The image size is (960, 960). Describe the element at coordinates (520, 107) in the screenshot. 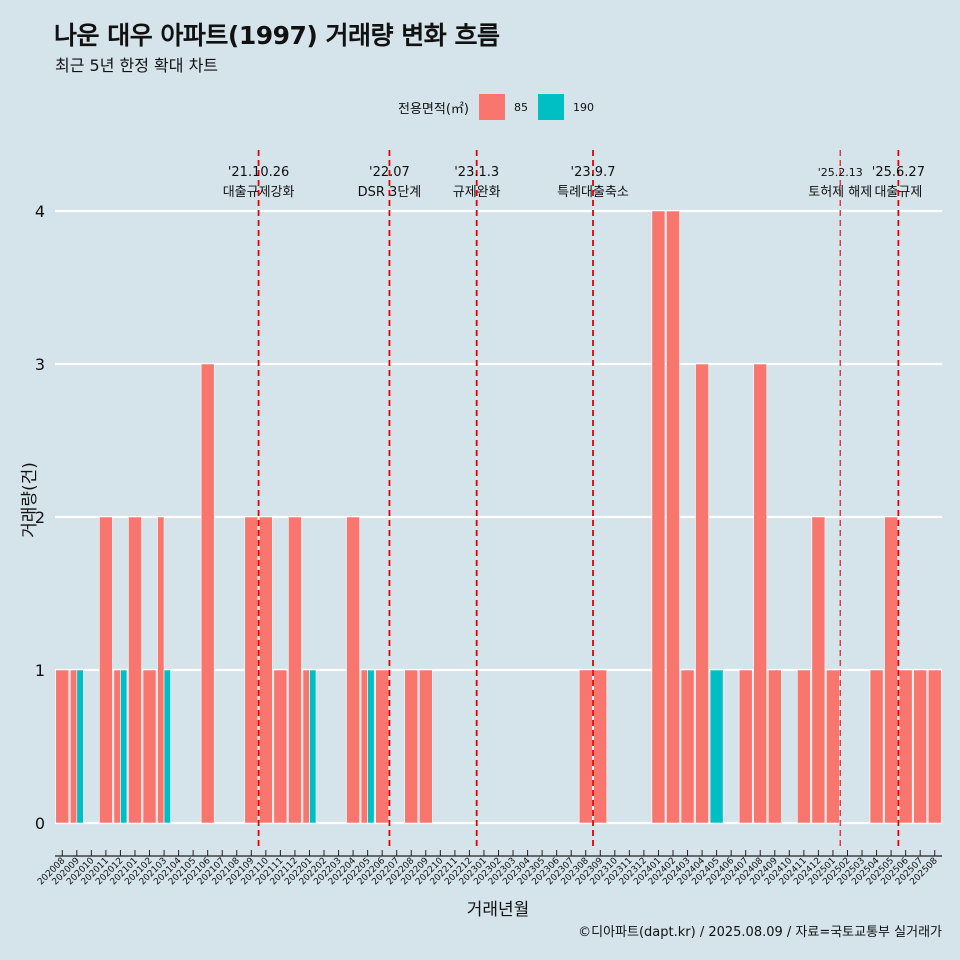

I see `legend-label-85: 85` at that location.